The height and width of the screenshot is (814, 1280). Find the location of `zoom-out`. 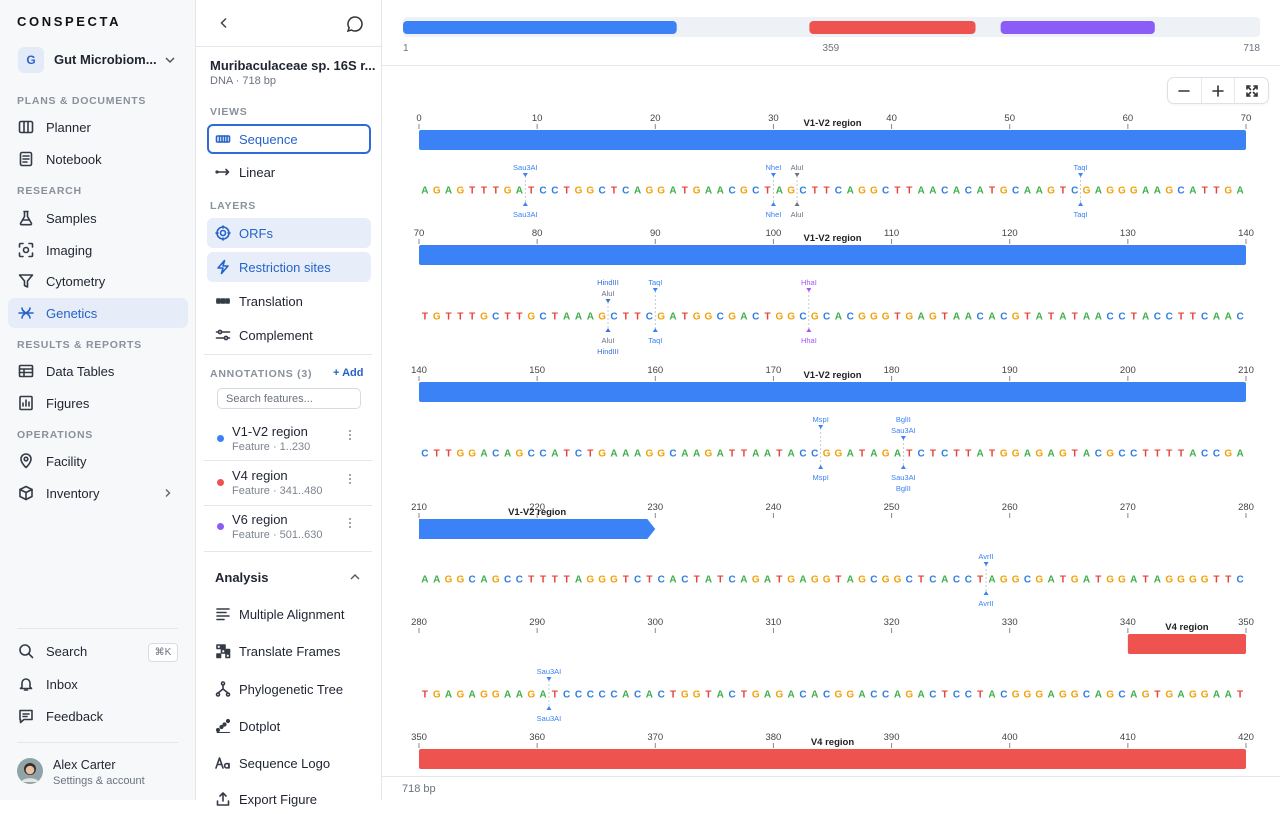

zoom-out is located at coordinates (1185, 90).